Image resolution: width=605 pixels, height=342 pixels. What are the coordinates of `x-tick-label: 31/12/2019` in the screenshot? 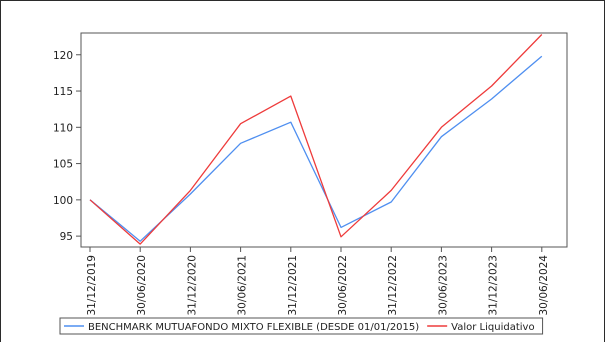 It's located at (92, 285).